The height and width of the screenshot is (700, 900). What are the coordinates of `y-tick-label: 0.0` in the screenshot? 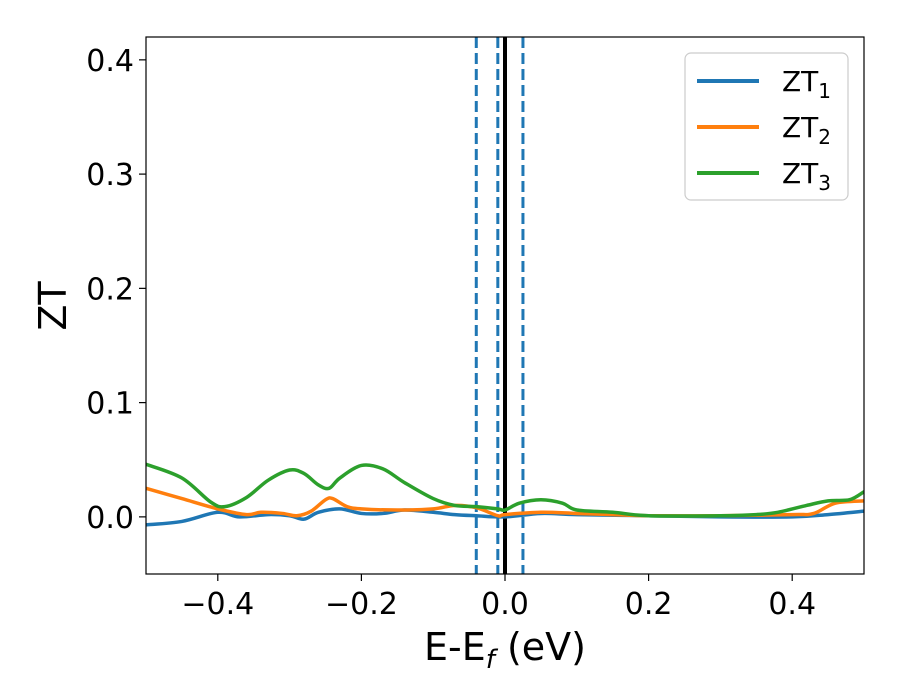 It's located at (110, 518).